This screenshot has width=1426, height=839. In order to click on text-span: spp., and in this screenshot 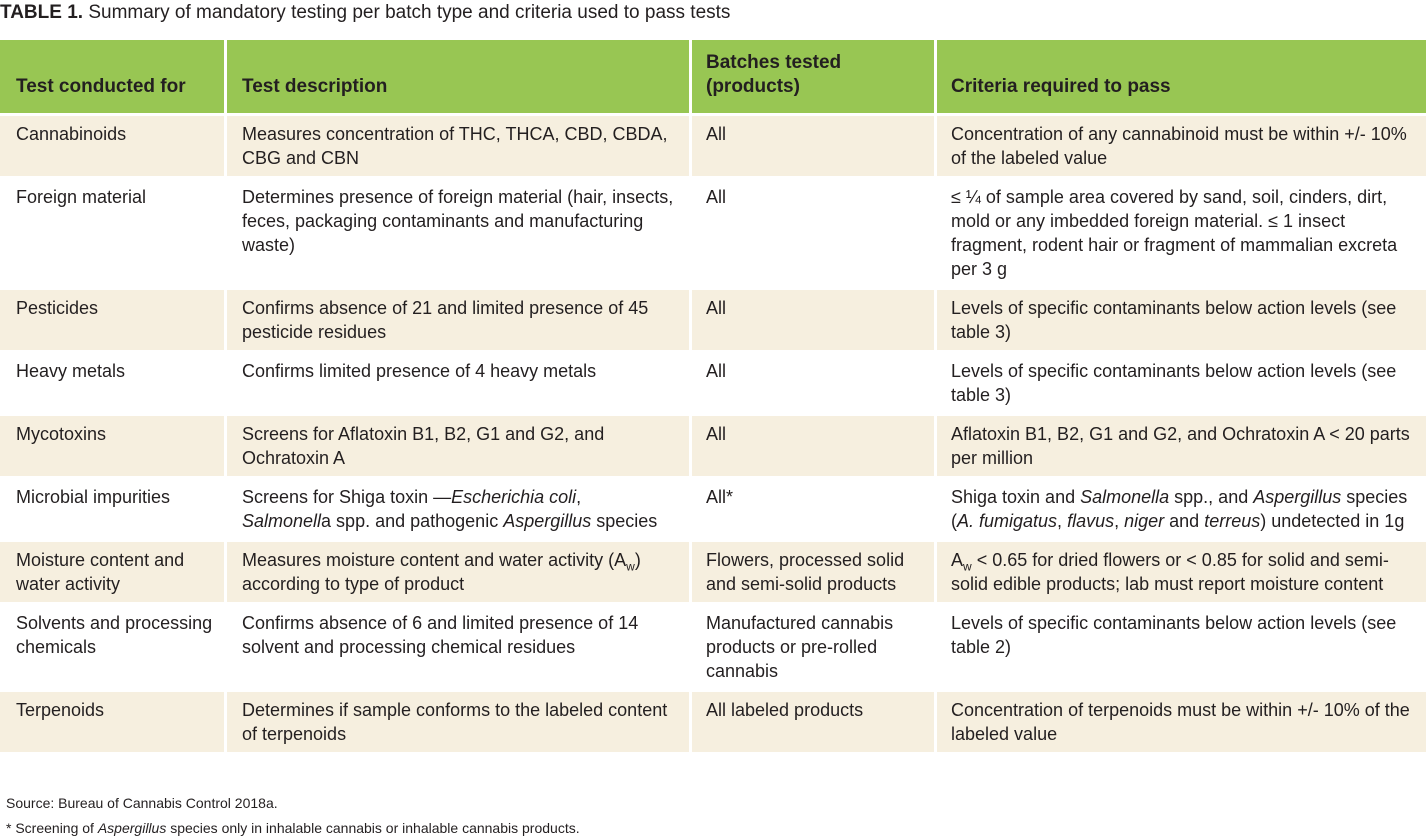, I will do `click(1211, 497)`.